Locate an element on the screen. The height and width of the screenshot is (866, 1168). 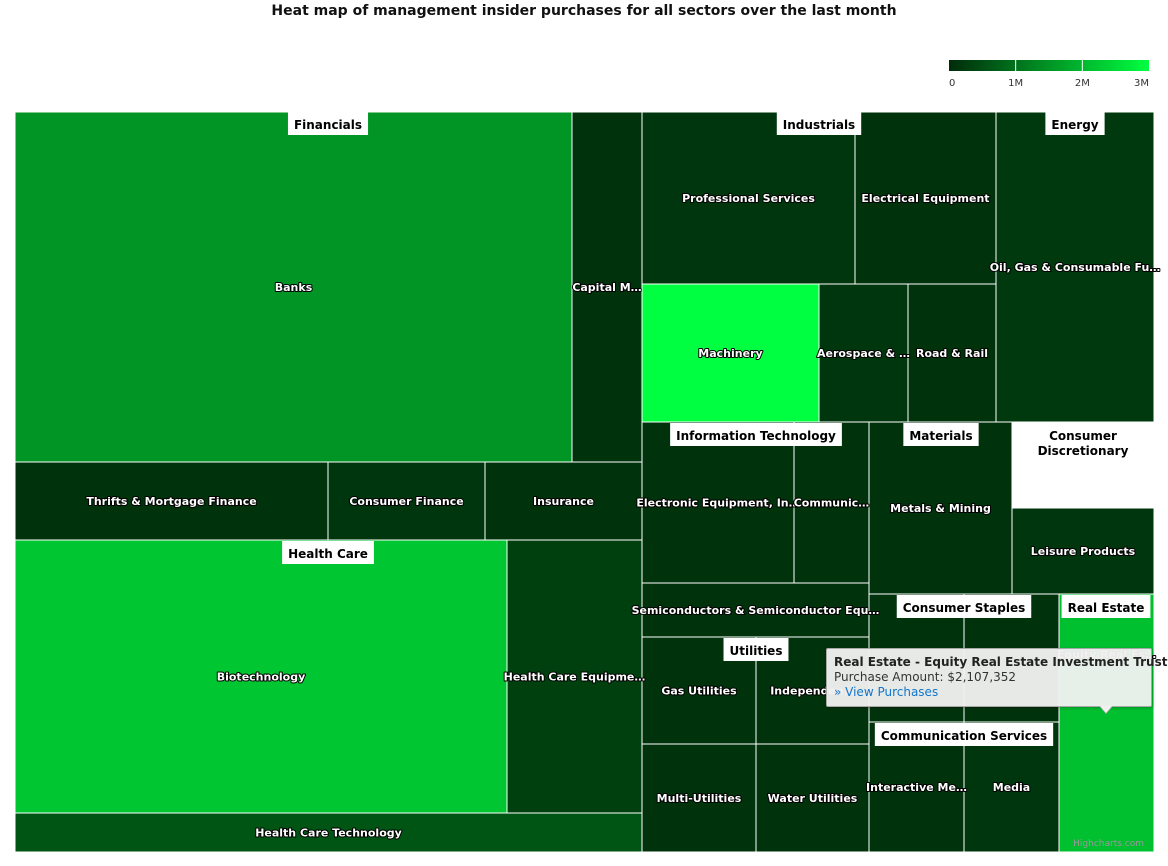
group-label-health-care: Health Care is located at coordinates (328, 552).